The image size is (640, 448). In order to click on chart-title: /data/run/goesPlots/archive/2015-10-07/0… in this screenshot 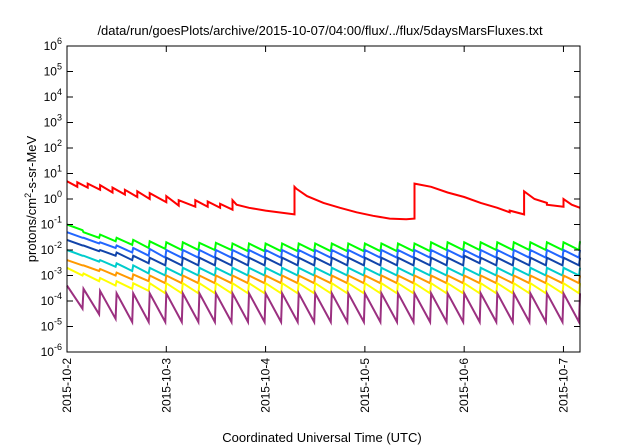, I will do `click(320, 30)`.